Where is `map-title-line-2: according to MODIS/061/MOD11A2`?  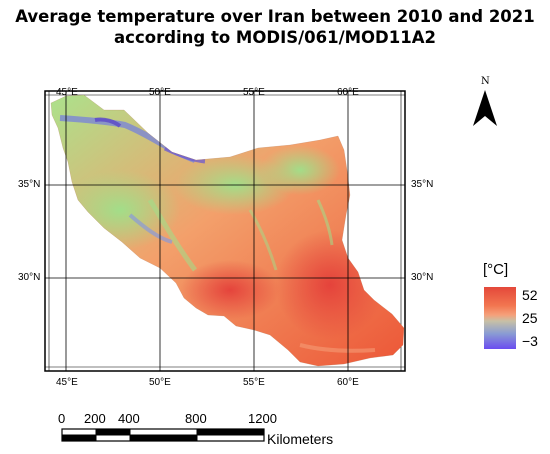 map-title-line-2: according to MODIS/061/MOD11A2 is located at coordinates (275, 37).